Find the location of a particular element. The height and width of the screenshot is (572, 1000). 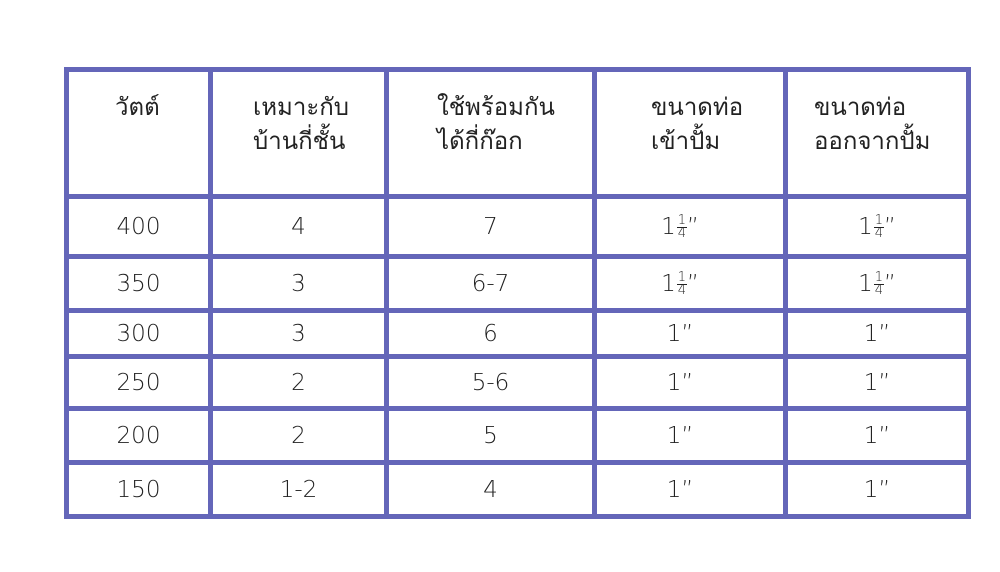

table-row: 400 4 7 1 1 4” 1 1 4” is located at coordinates (517, 226).